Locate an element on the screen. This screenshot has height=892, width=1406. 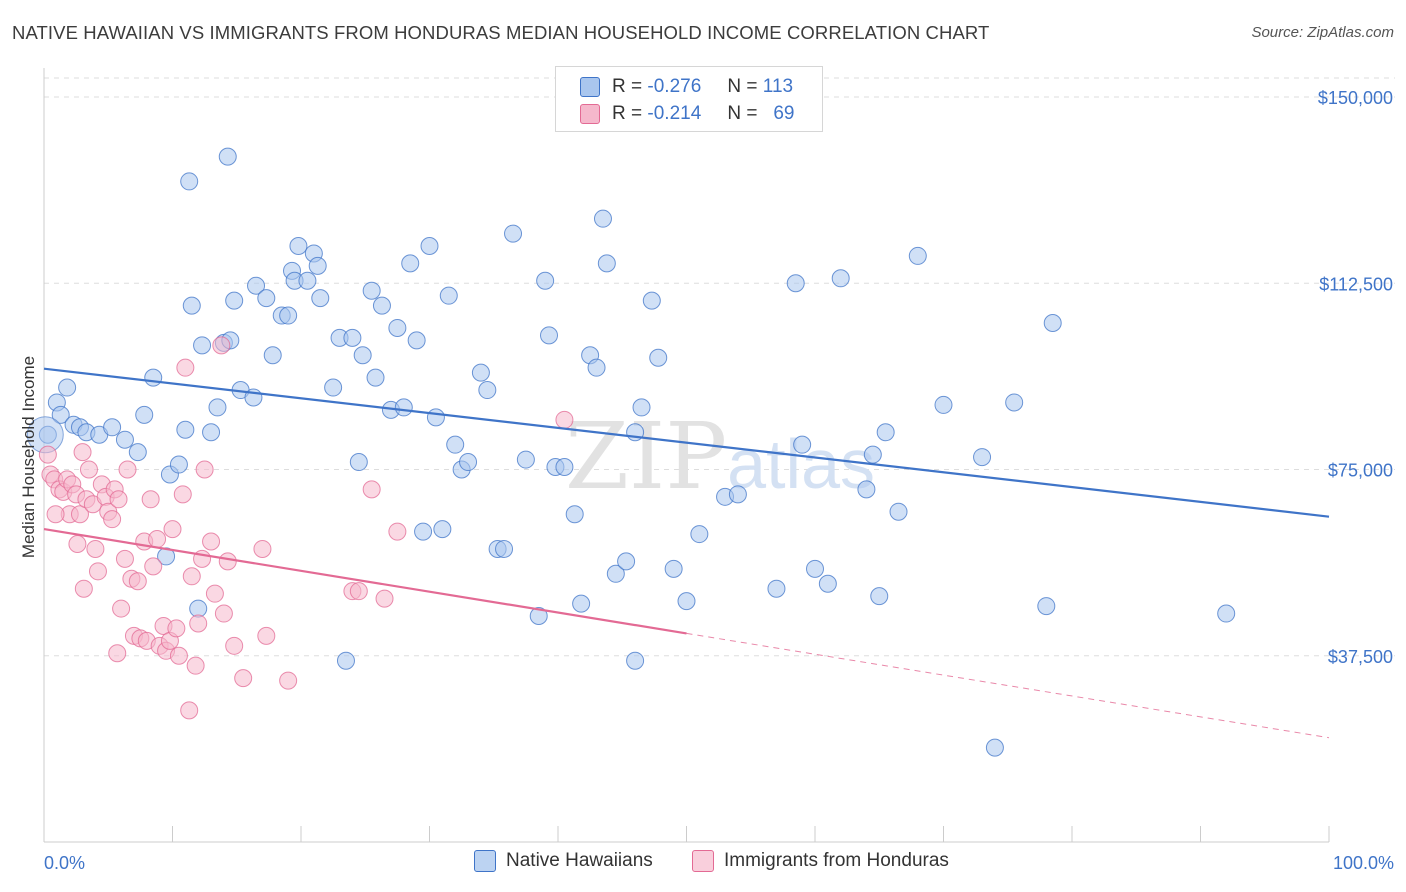
legend-swatch-immigrants-honduras is located at coordinates (703, 861).